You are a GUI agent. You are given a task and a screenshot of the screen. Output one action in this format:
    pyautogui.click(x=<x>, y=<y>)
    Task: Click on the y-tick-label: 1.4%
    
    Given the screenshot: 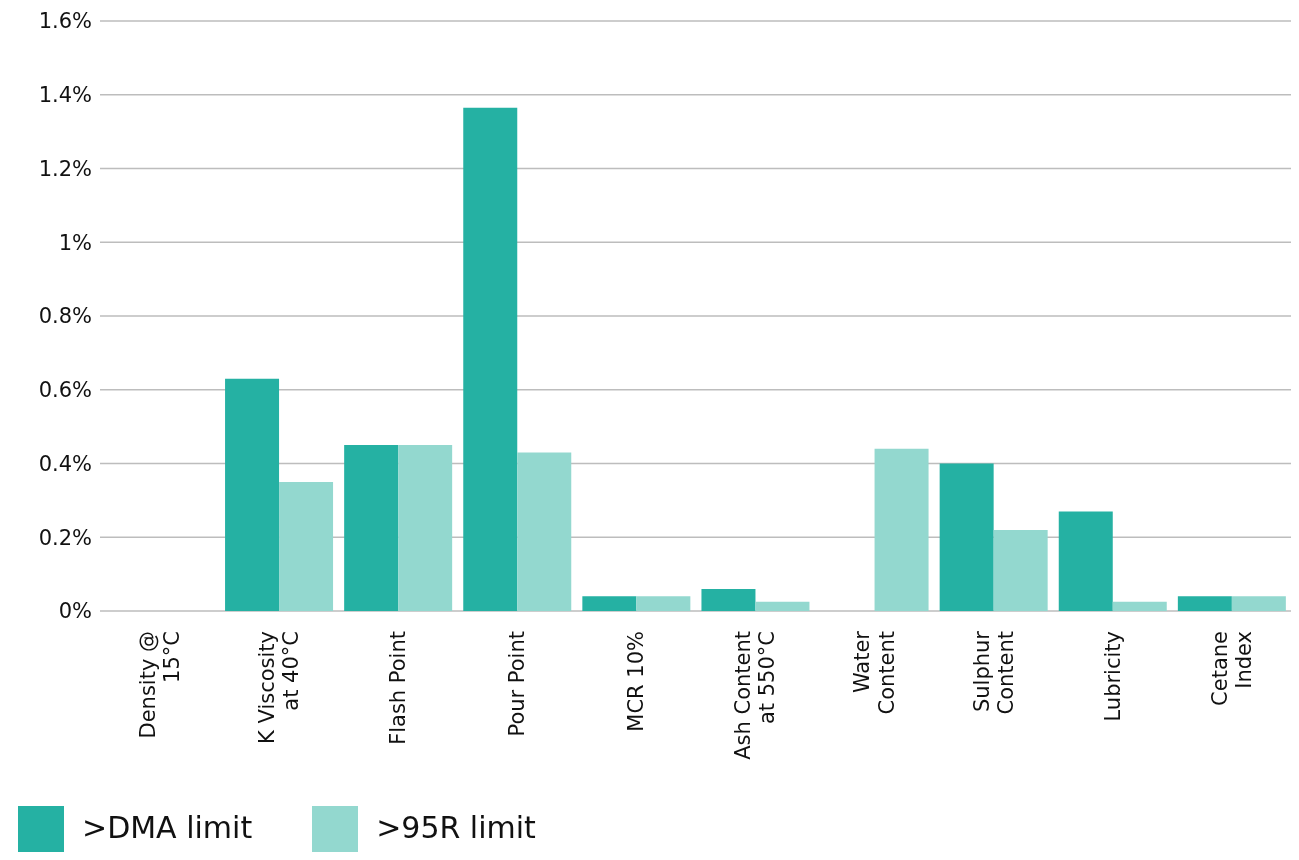 What is the action you would take?
    pyautogui.click(x=65, y=95)
    